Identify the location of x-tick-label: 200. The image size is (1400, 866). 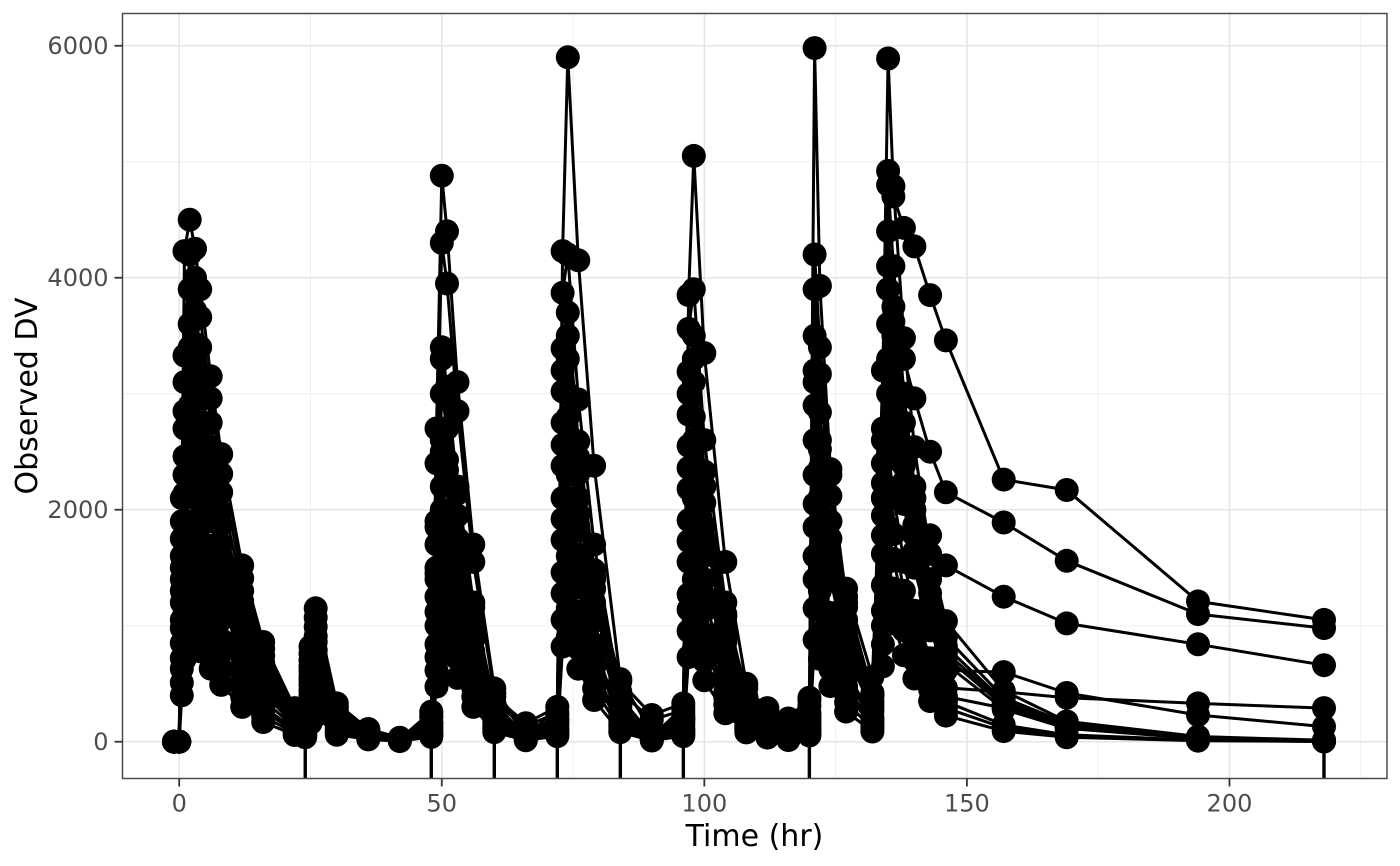
(1230, 804).